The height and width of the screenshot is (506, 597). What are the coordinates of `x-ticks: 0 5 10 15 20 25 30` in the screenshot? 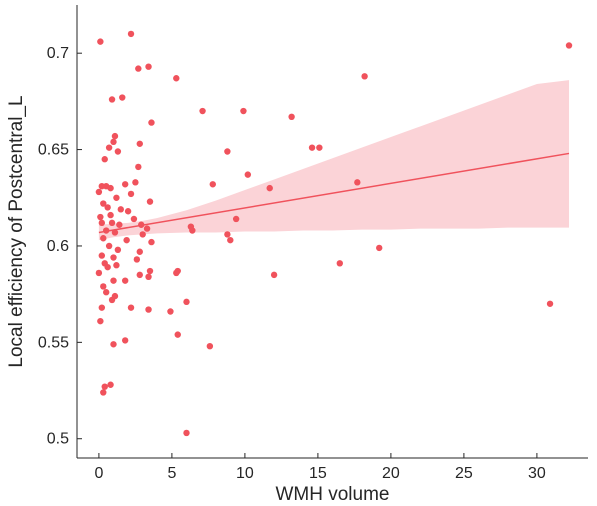 It's located at (320, 467).